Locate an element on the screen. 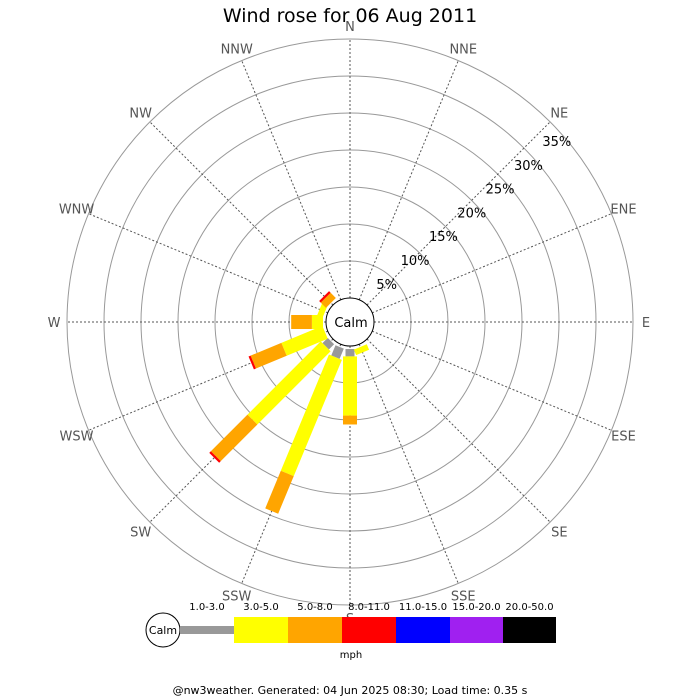 This screenshot has width=700, height=700. legend-label-5: 15.0-20.0 is located at coordinates (476, 607).